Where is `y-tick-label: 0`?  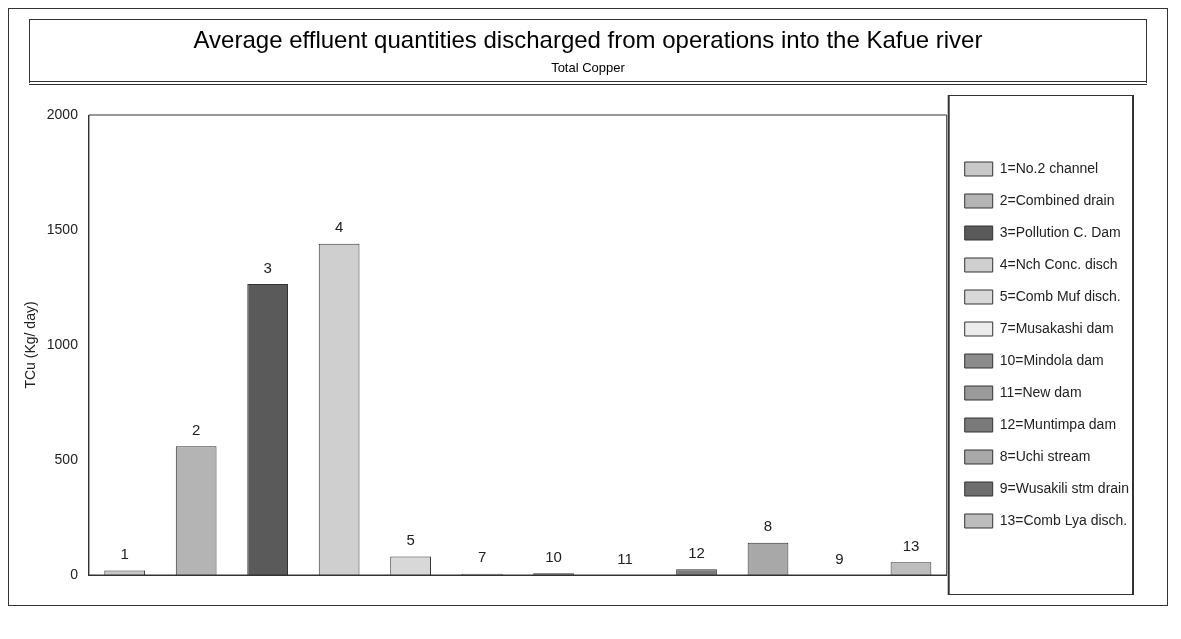 y-tick-label: 0 is located at coordinates (74, 573).